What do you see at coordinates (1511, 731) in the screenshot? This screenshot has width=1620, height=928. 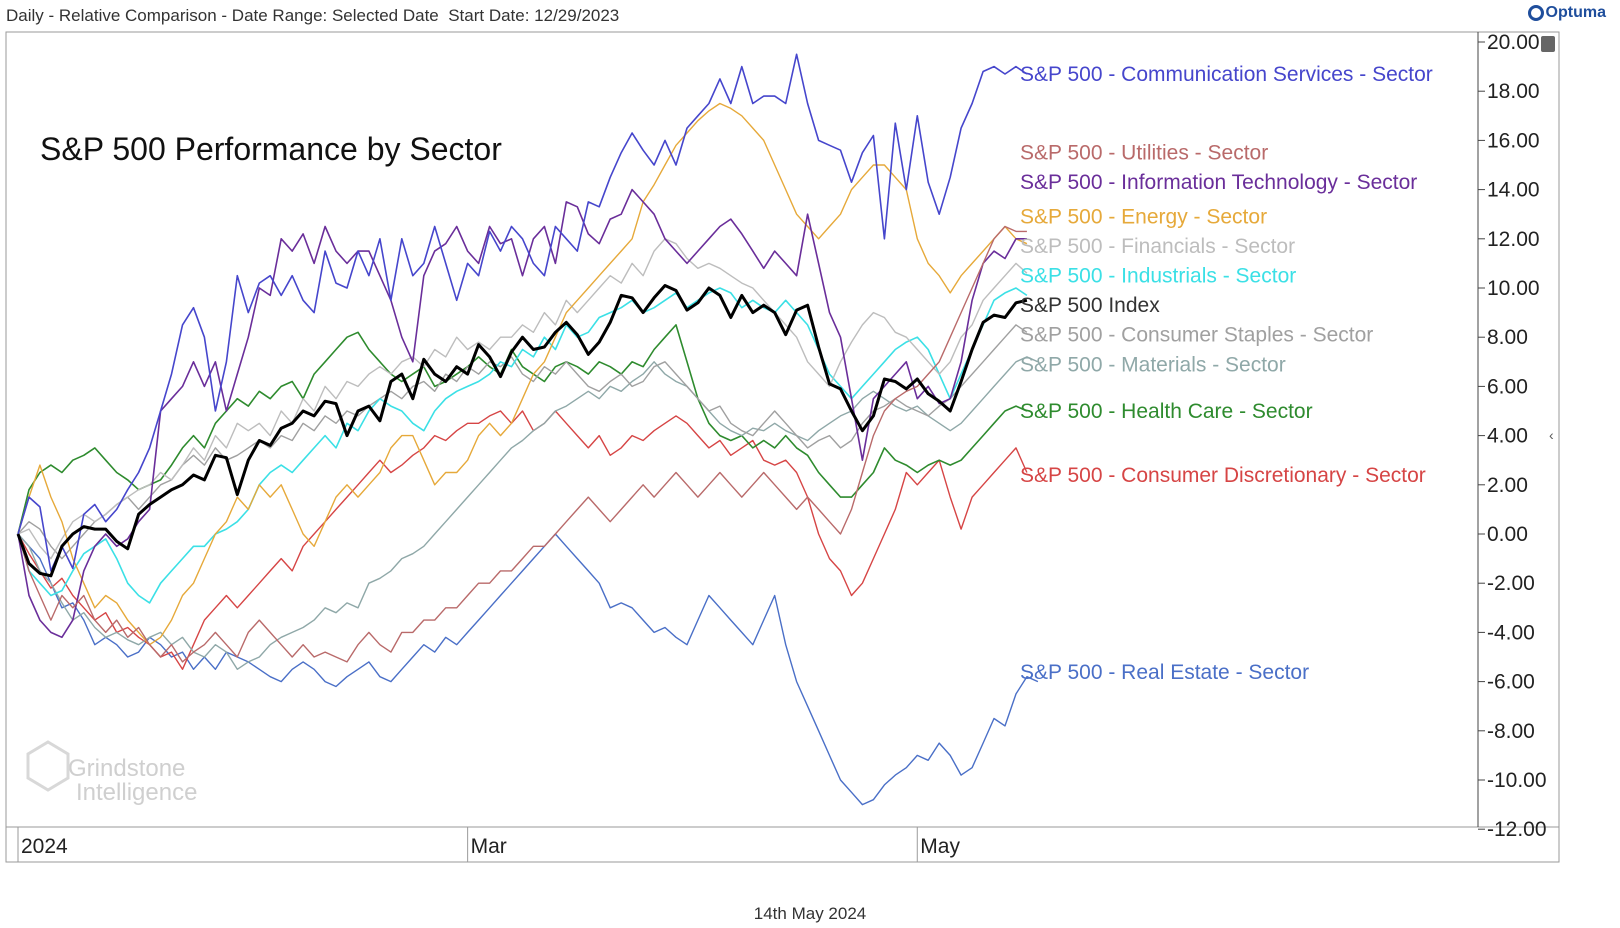 I see `y-tick-label: -8.00` at bounding box center [1511, 731].